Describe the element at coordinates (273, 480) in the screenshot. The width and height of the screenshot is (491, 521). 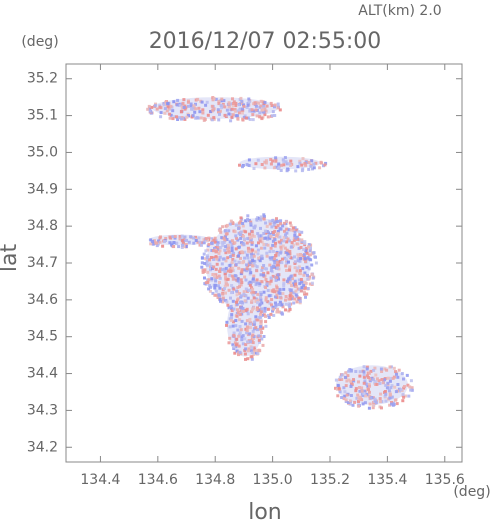
I see `x-tick-label: 135.0` at that location.